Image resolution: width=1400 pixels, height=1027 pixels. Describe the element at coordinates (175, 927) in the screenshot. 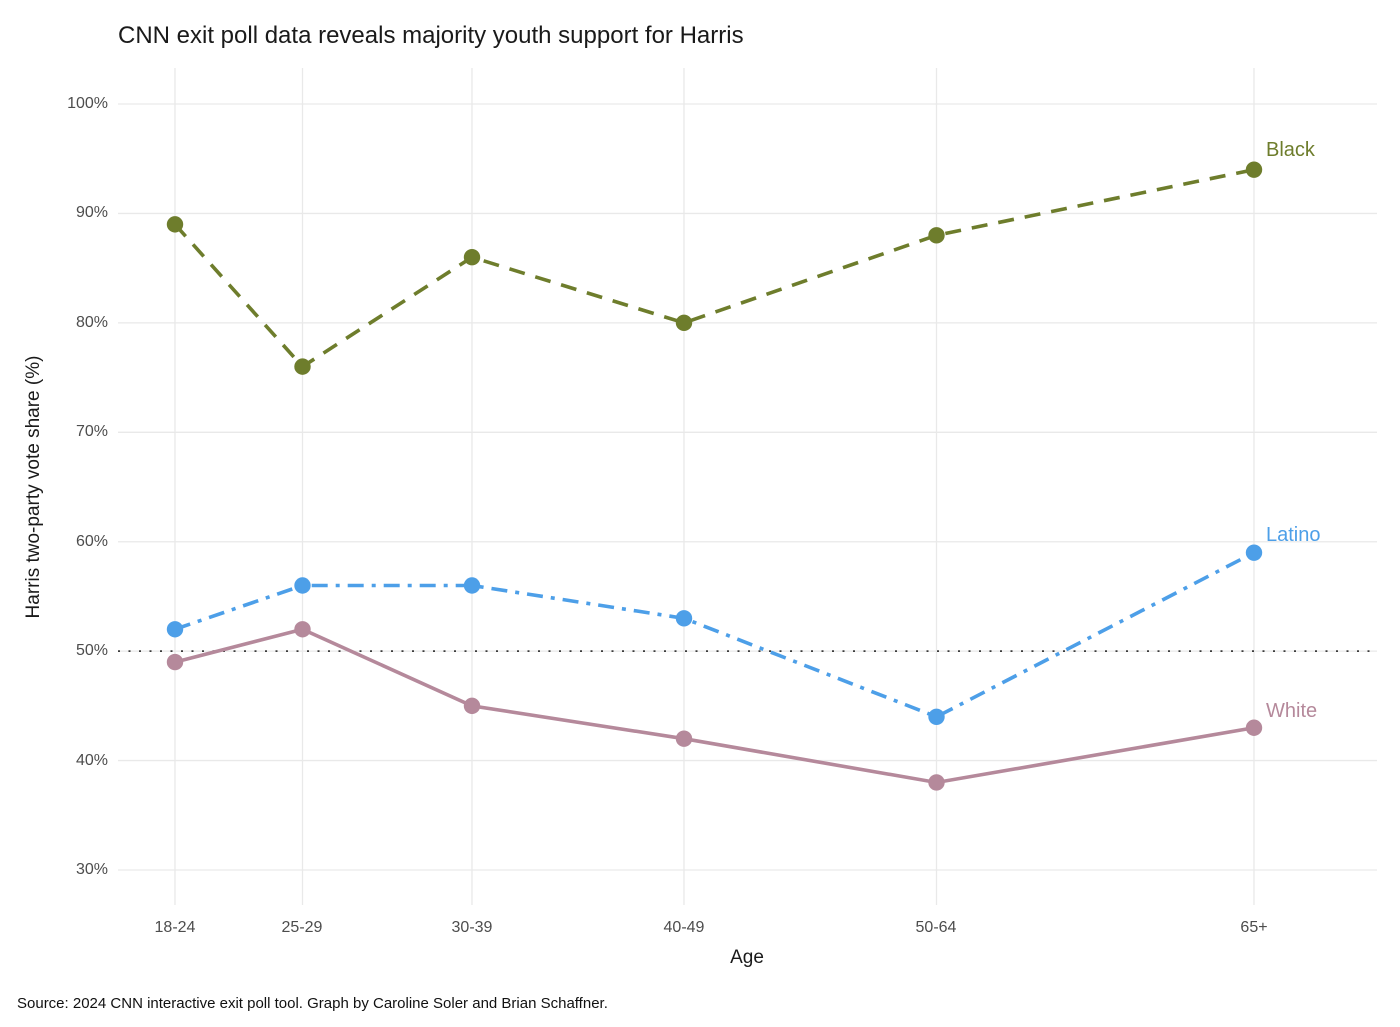

I see `x-tick-label: 18-24` at that location.